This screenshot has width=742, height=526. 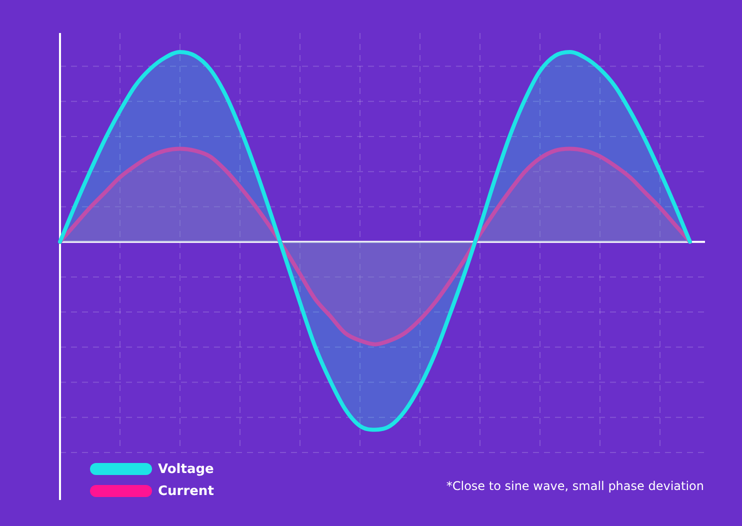 I want to click on legend-label: Voltage, so click(x=186, y=469).